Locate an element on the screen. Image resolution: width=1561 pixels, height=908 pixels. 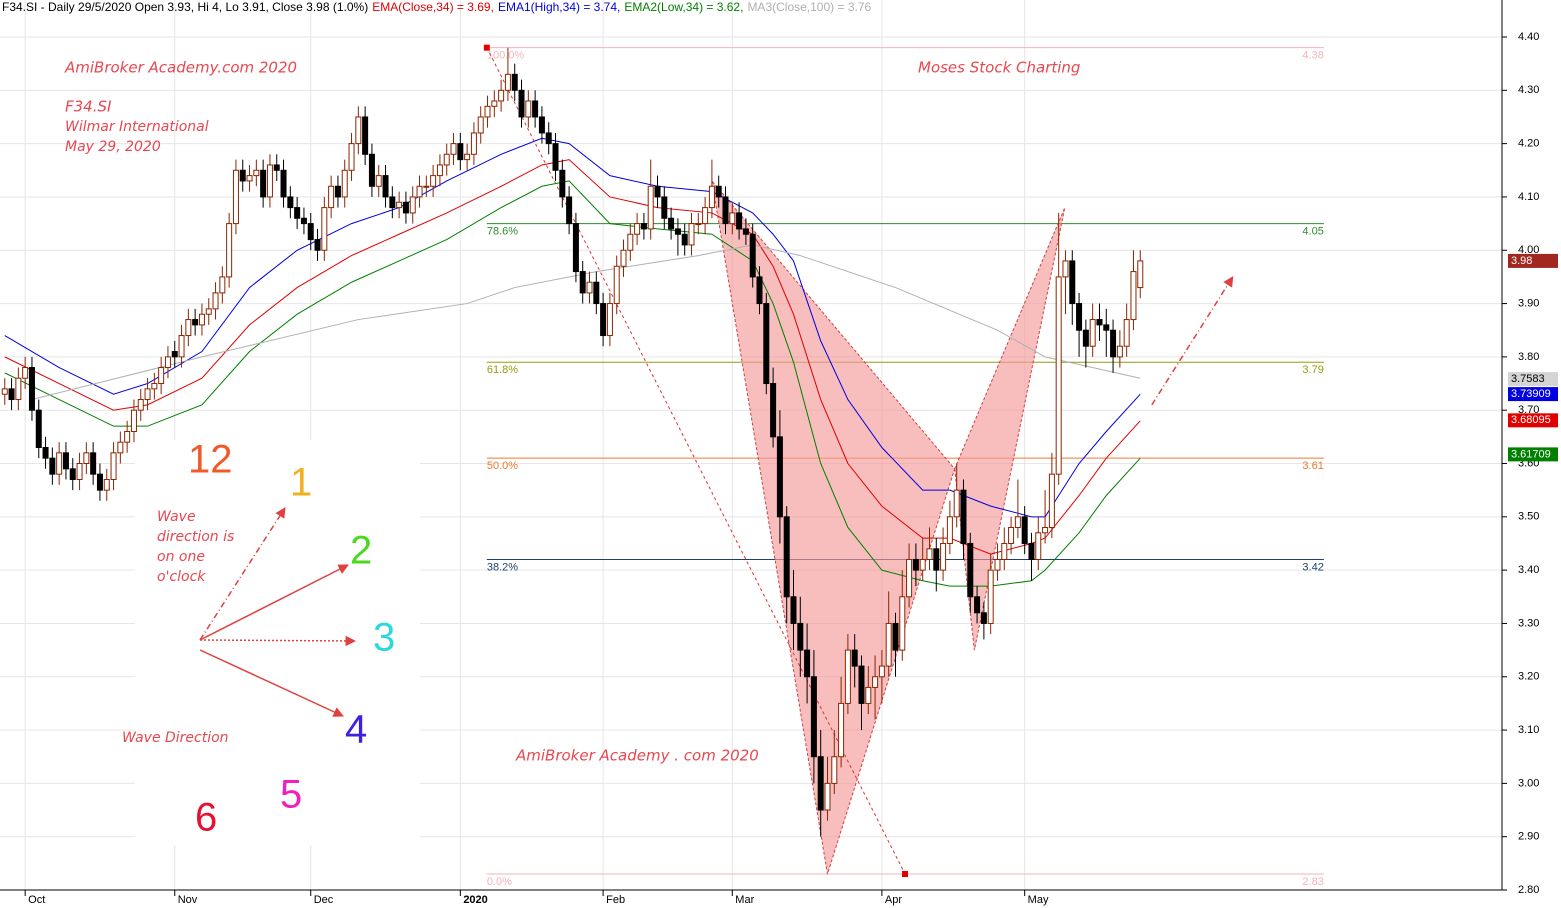
x-tick-label: Oct is located at coordinates (36, 900).